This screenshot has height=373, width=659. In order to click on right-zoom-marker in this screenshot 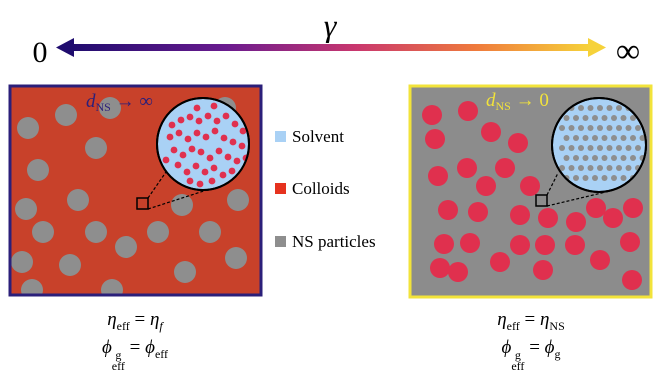, I will do `click(541, 200)`.